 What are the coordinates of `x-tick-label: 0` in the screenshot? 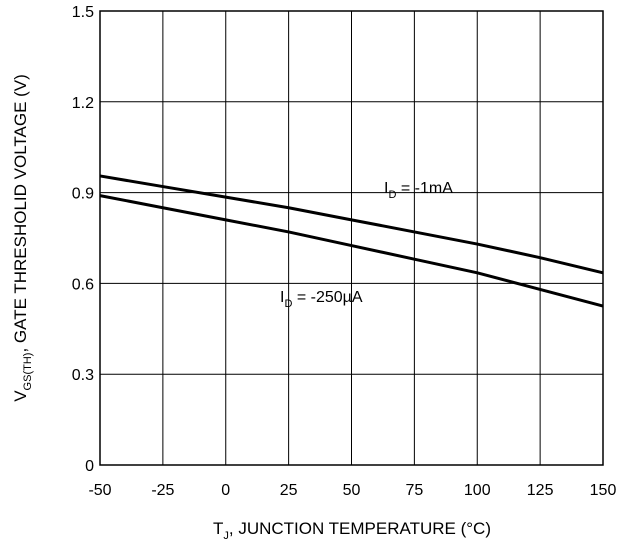 It's located at (225, 490).